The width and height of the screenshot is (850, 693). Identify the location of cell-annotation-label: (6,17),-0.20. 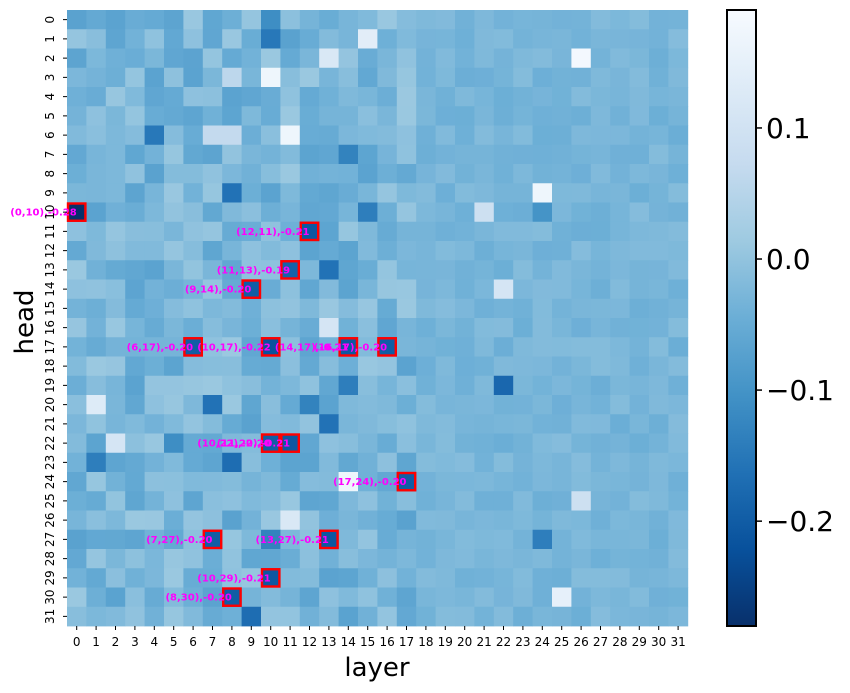
(160, 347).